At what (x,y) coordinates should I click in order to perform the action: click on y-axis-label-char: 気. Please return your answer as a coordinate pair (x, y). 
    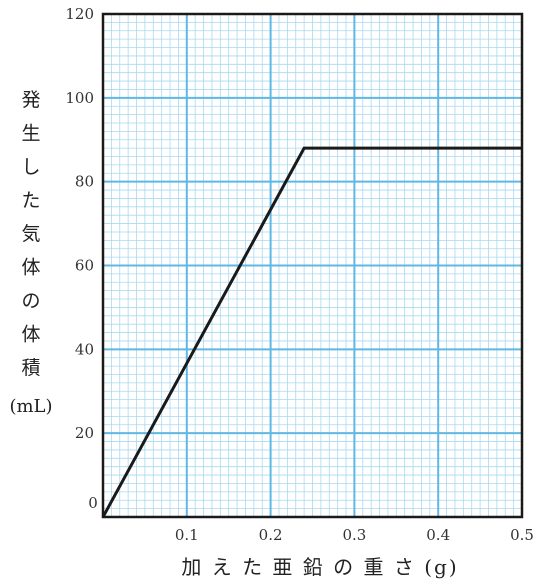
    Looking at the image, I should click on (30, 234).